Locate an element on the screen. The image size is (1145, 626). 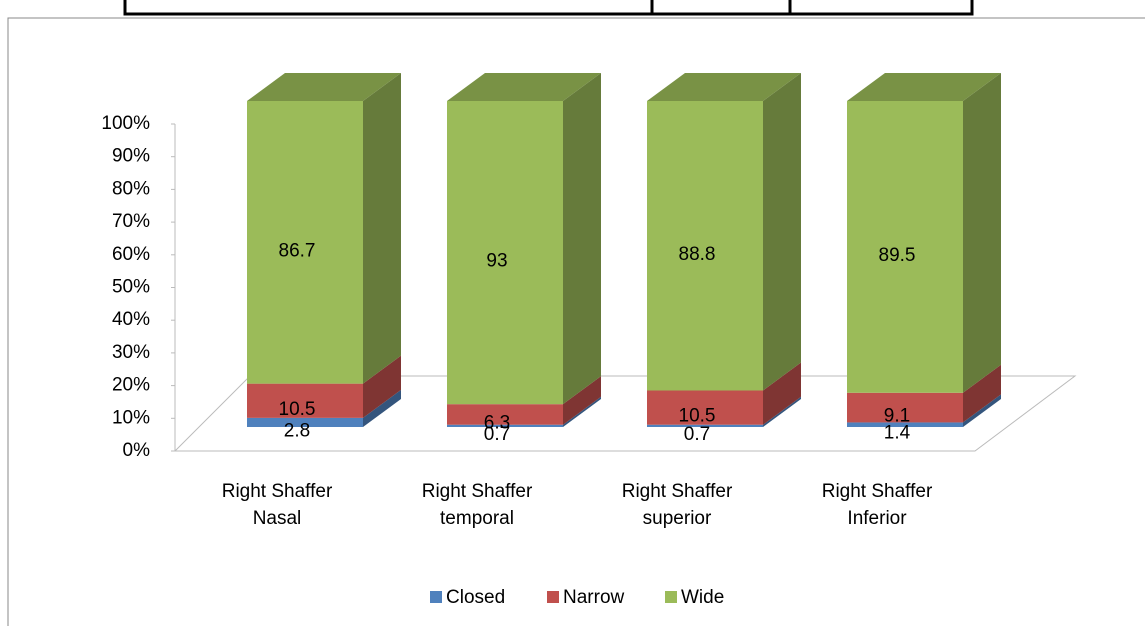
legend-label: Wide is located at coordinates (702, 597).